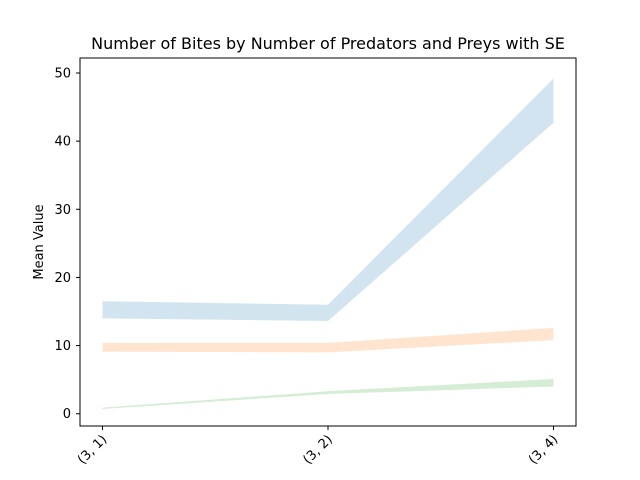 This screenshot has width=640, height=480. What do you see at coordinates (67, 244) in the screenshot?
I see `y-axis: 0 10 20 30 40 50` at bounding box center [67, 244].